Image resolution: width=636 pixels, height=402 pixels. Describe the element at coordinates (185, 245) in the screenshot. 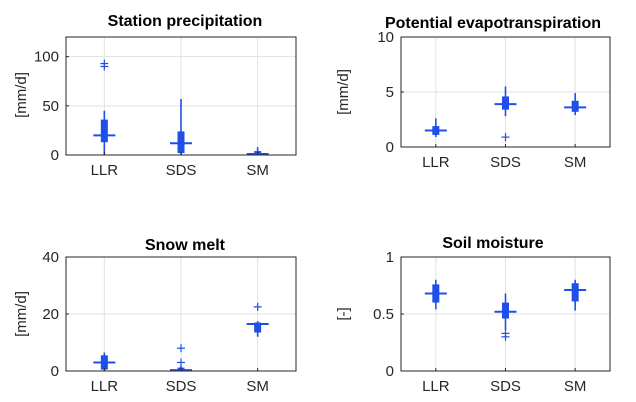

I see `panel-title: Snow melt` at that location.